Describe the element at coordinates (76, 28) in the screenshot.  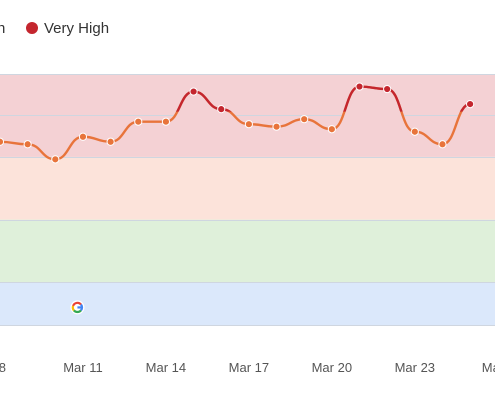
I see `legend-label-very-high: Very High` at that location.